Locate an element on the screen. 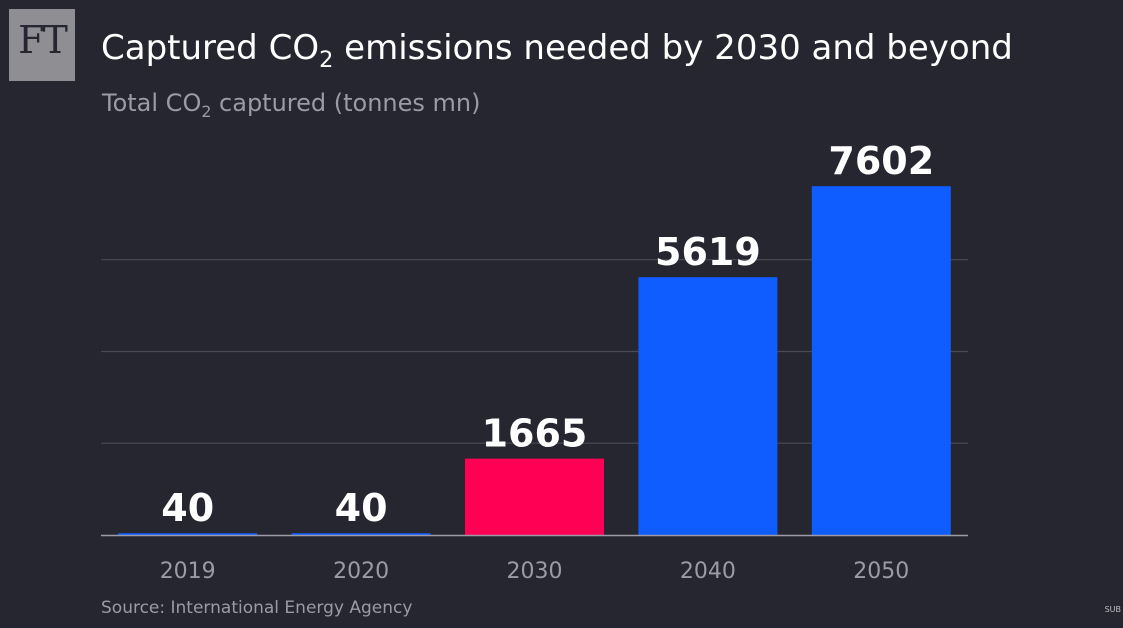 This screenshot has width=1123, height=628. x-tick-label-2050: 2050 is located at coordinates (881, 571).